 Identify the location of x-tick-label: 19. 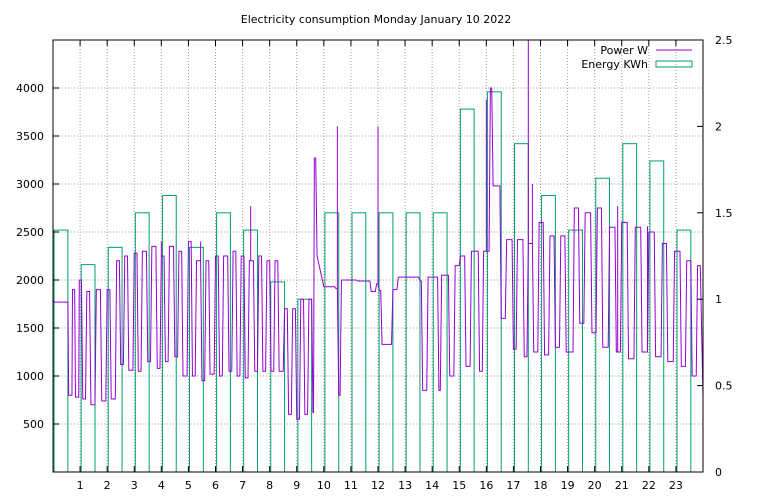
(568, 485).